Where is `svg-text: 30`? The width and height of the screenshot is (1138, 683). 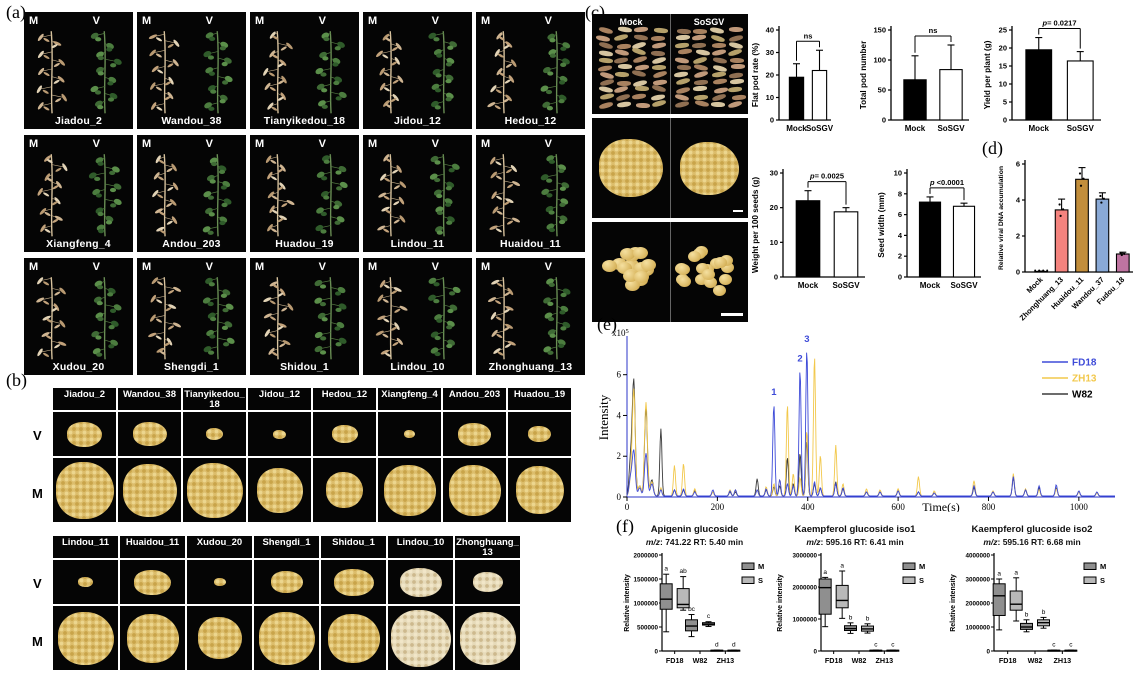
svg-text: 30 is located at coordinates (774, 173).